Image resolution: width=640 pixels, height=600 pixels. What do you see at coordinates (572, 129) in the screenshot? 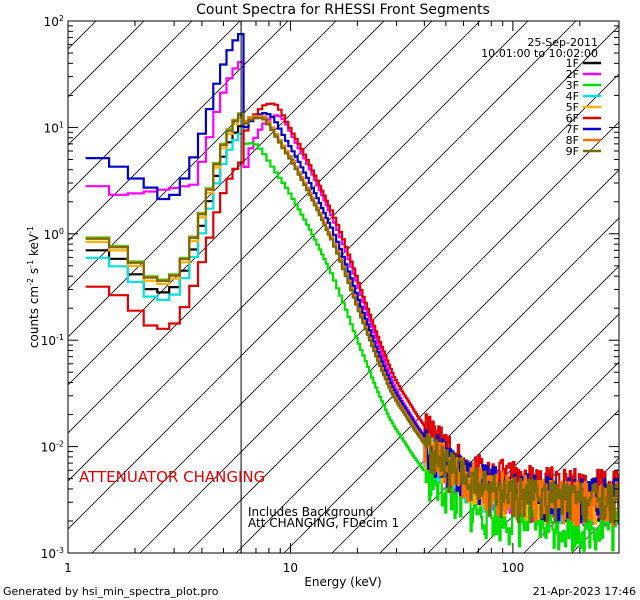
I see `legend-label: 7F` at bounding box center [572, 129].